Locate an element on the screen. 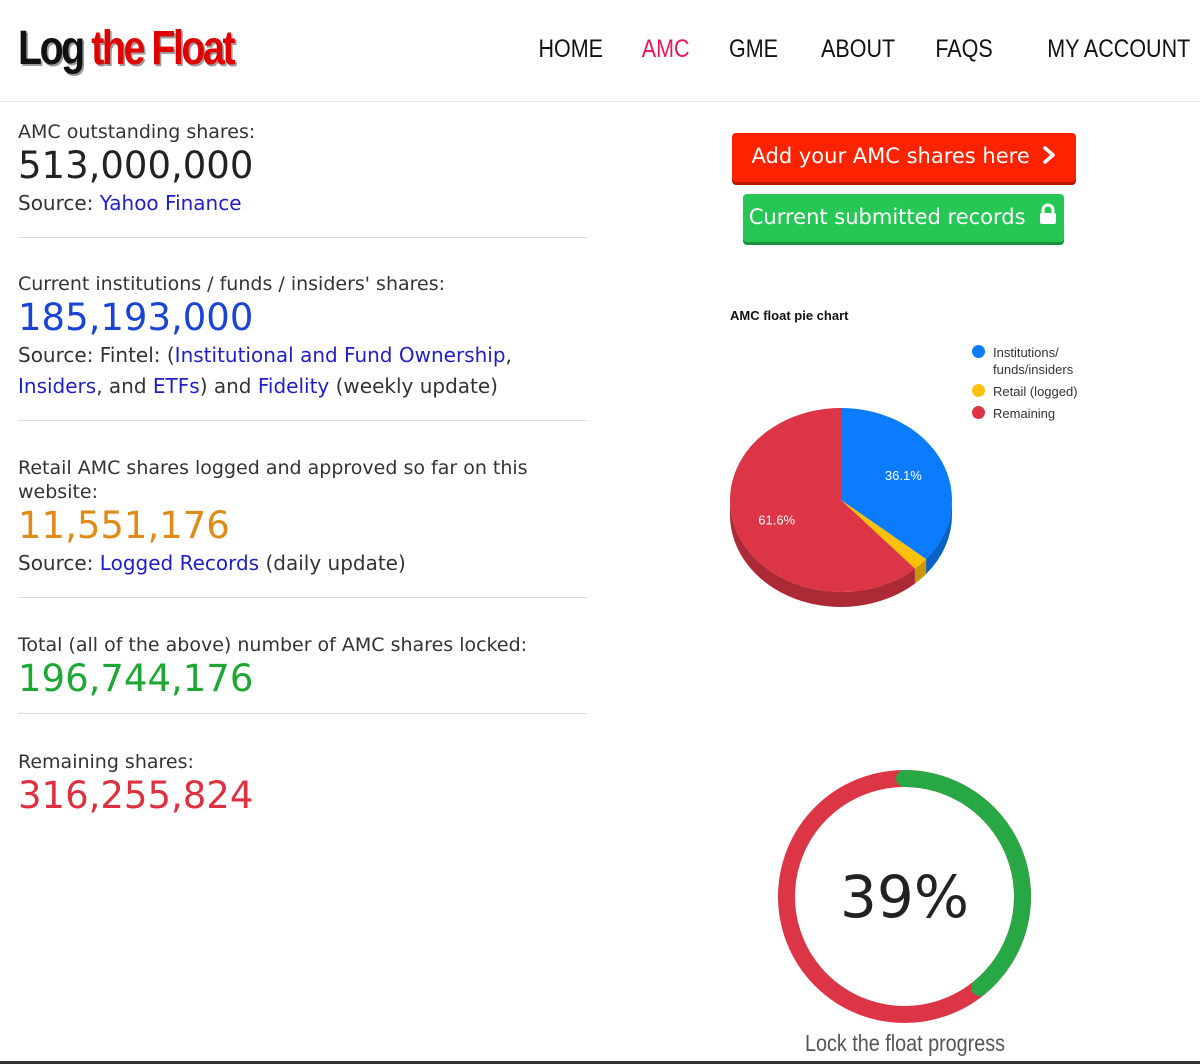 The image size is (1200, 1064). logged-records-link: Logged Records is located at coordinates (179, 563).